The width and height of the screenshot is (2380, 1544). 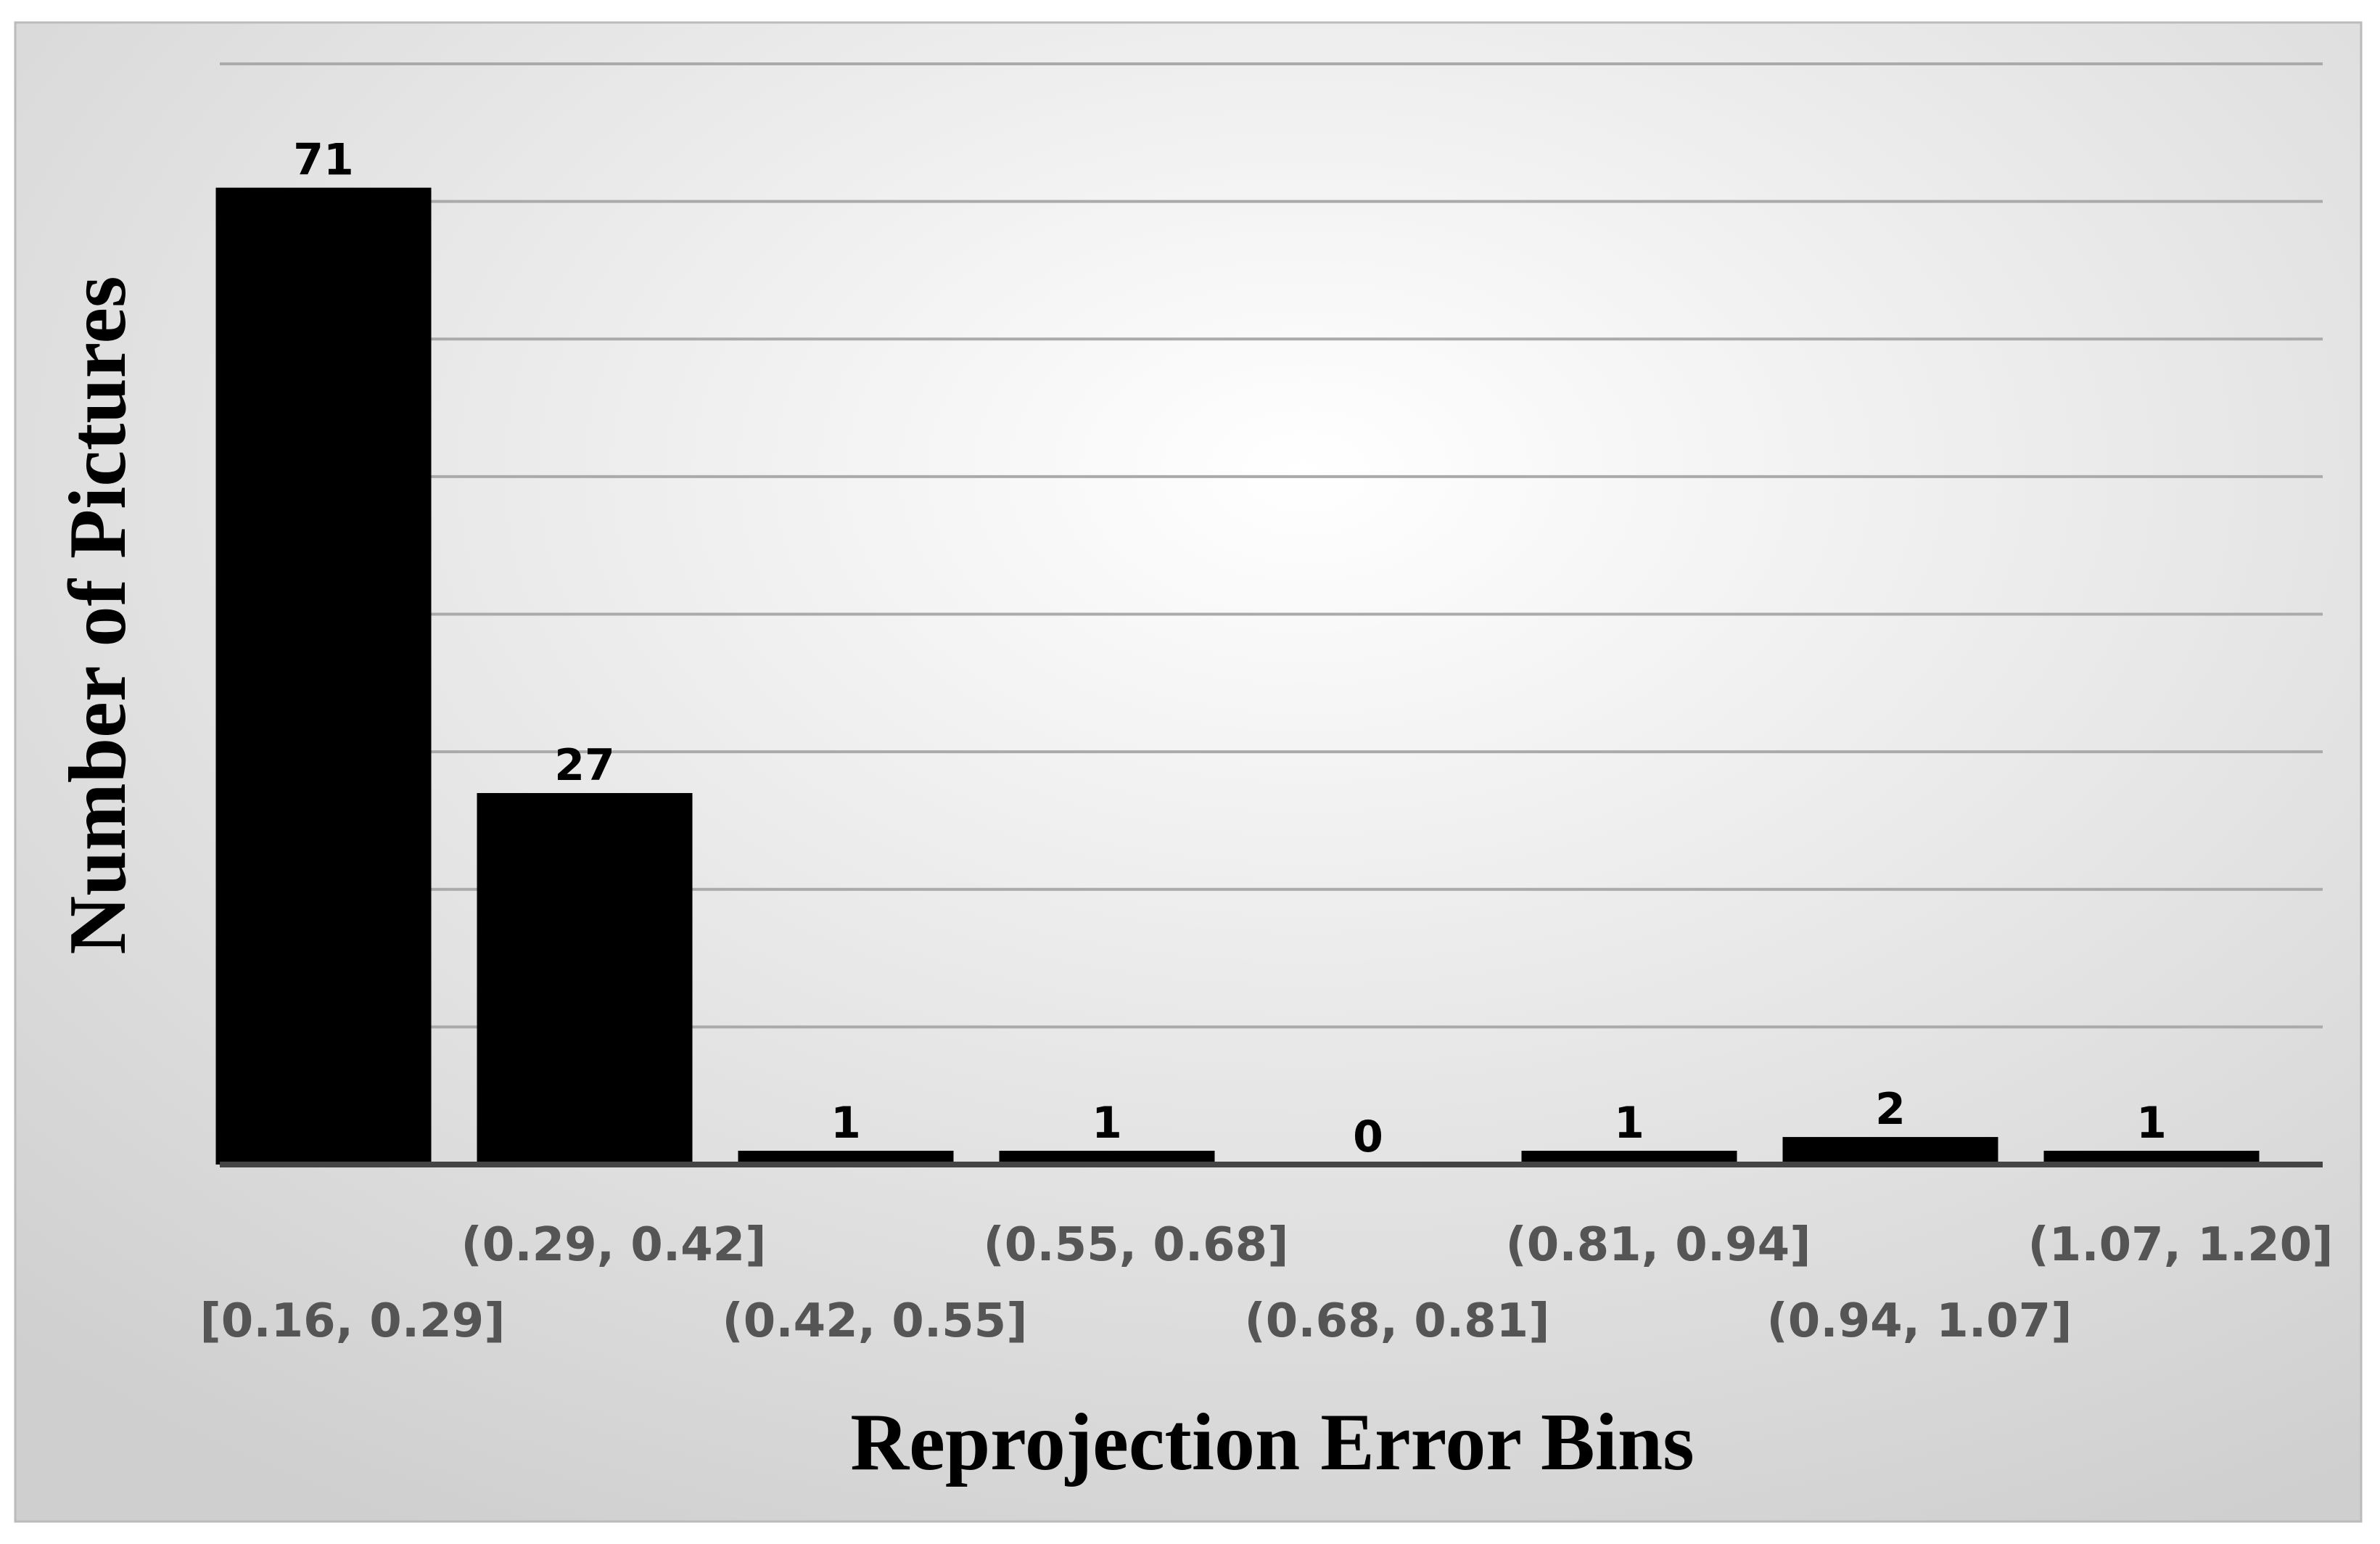 What do you see at coordinates (353, 1321) in the screenshot?
I see `x-tick-label: [0.16, 0.29]` at bounding box center [353, 1321].